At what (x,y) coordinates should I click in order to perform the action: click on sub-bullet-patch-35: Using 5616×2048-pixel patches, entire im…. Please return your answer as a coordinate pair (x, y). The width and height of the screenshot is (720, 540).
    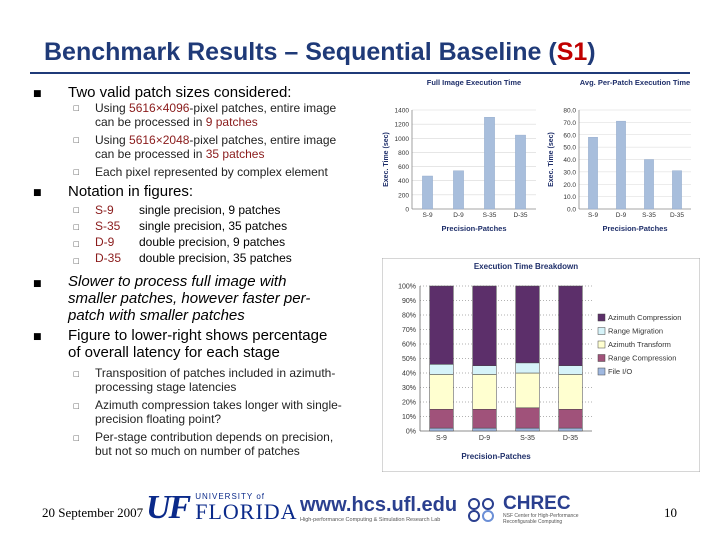
    Looking at the image, I should click on (216, 147).